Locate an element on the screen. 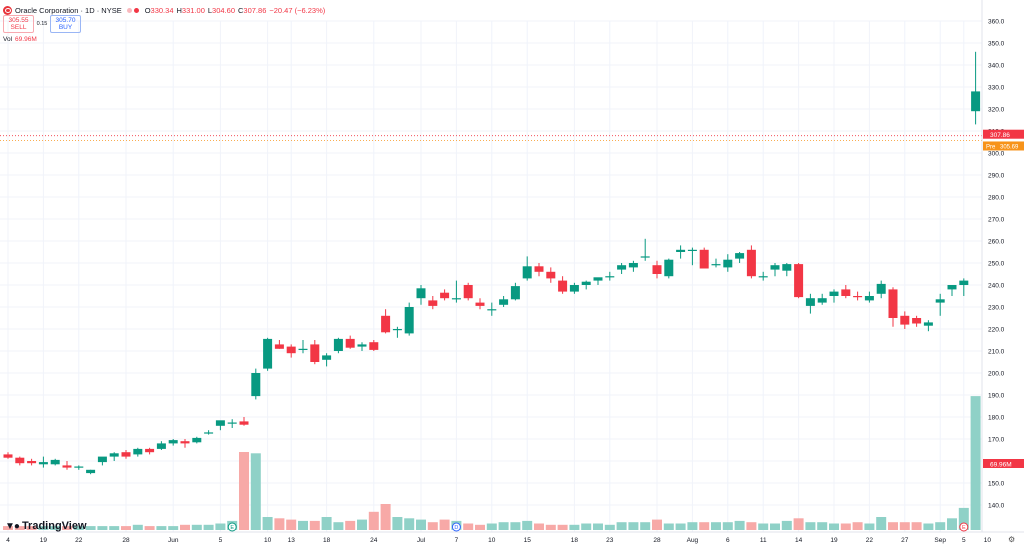 Image resolution: width=1024 pixels, height=545 pixels. high-value: 331.00 is located at coordinates (193, 10).